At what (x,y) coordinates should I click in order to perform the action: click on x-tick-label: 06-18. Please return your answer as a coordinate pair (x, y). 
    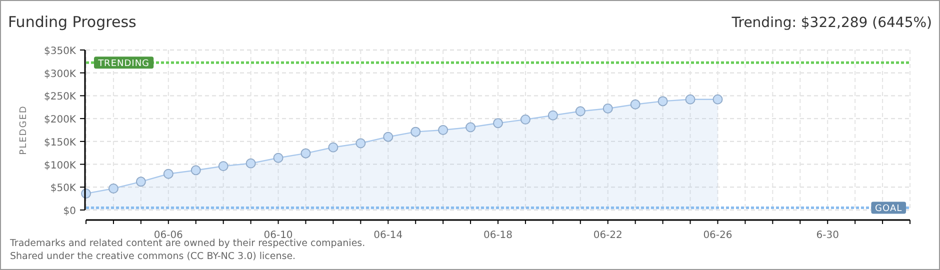
    Looking at the image, I should click on (498, 235).